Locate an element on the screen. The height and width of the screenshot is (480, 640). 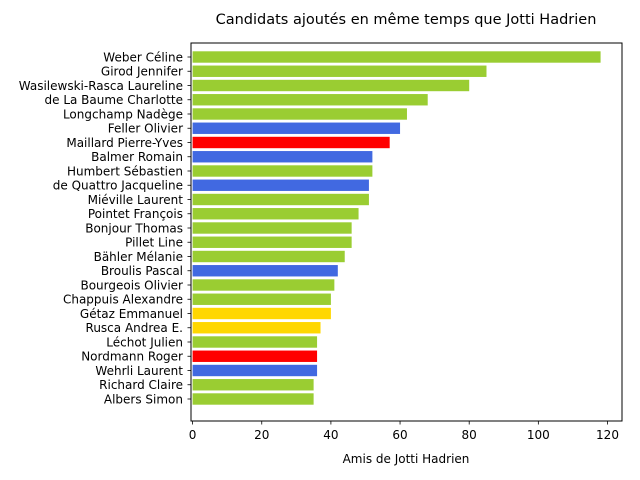
x-tick-label: 60 is located at coordinates (399, 435).